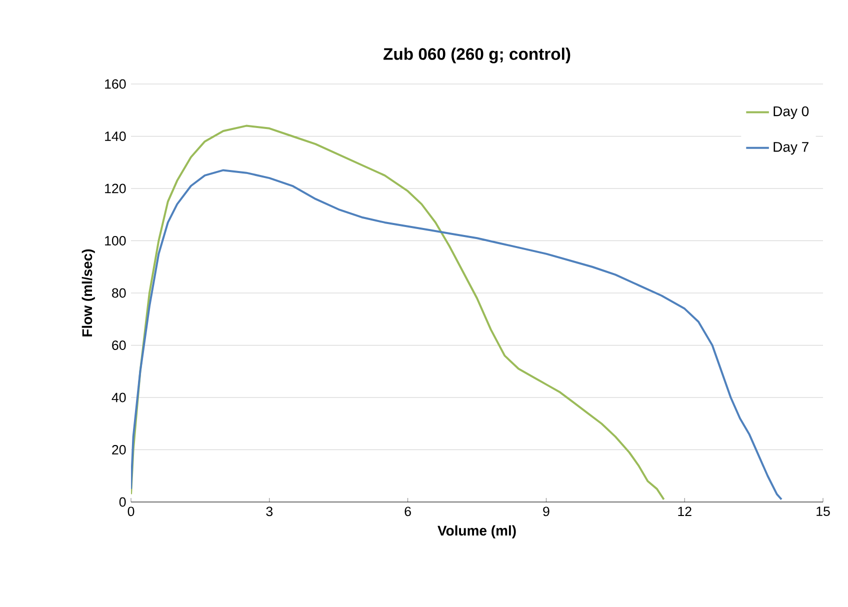 The height and width of the screenshot is (607, 848). I want to click on y-axis-title: Flow (ml/sec), so click(88, 292).